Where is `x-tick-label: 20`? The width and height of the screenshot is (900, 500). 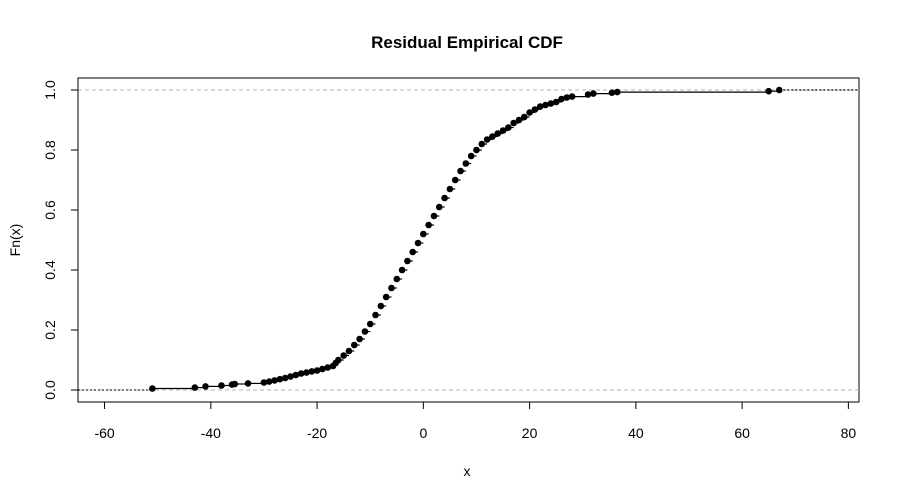 x-tick-label: 20 is located at coordinates (530, 433).